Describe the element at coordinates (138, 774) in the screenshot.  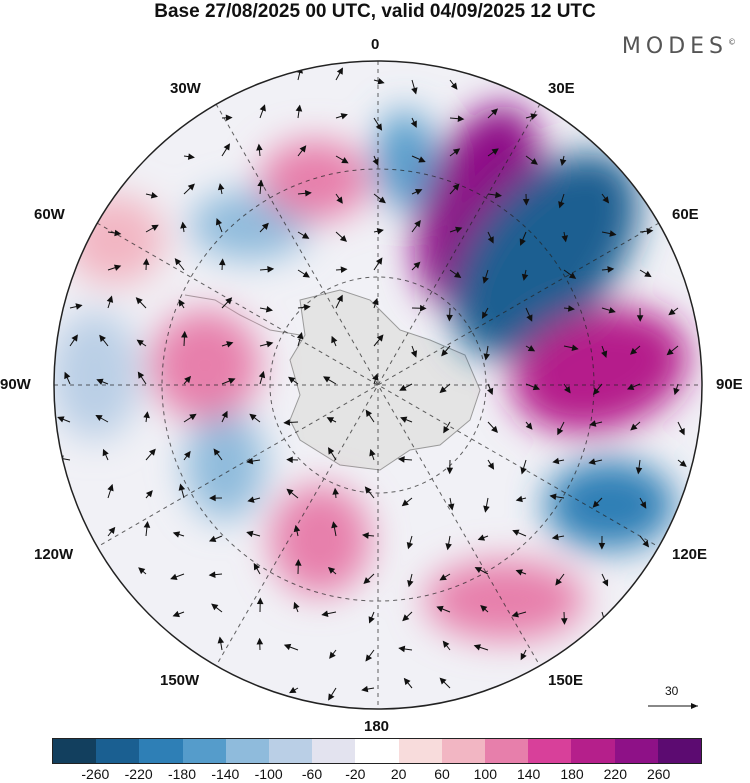
I see `colorbar-tick-1: -220` at that location.